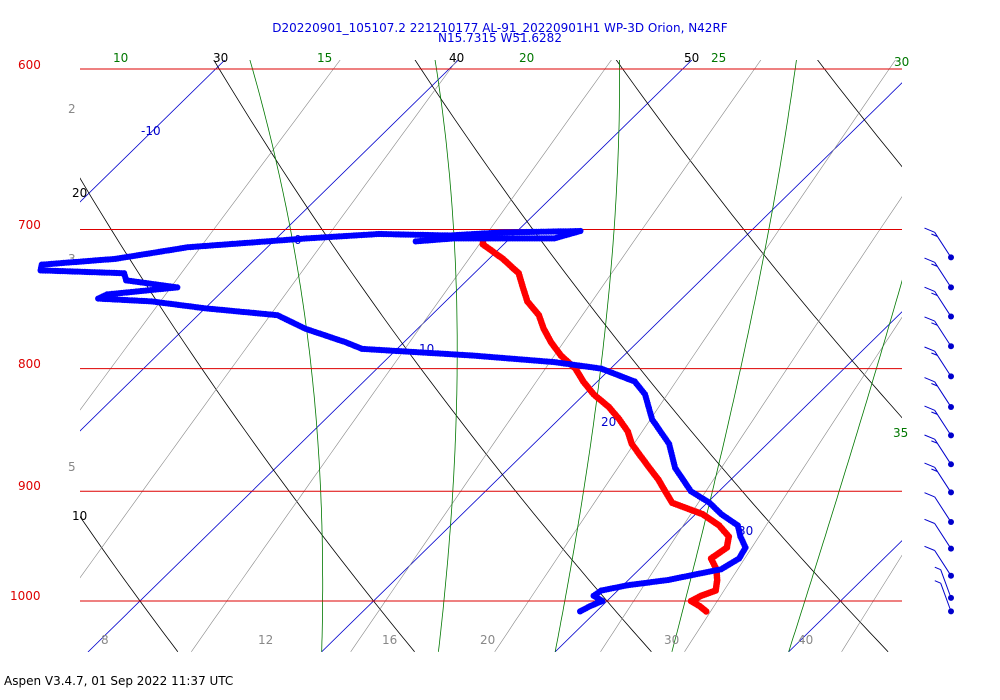 Image resolution: width=1000 pixels, height=700 pixels. I want to click on pressure-label: 700, so click(29, 225).